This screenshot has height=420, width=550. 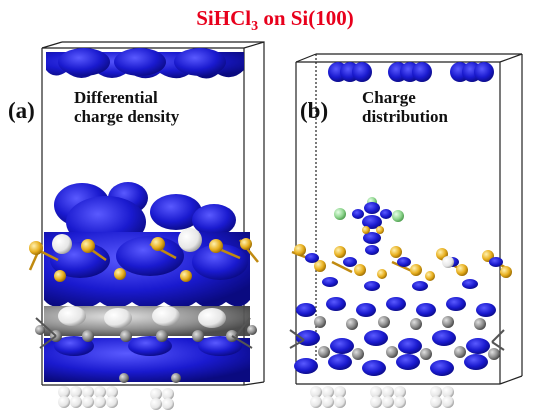 I want to click on panel-a-caption-line2: charge density, so click(x=127, y=116).